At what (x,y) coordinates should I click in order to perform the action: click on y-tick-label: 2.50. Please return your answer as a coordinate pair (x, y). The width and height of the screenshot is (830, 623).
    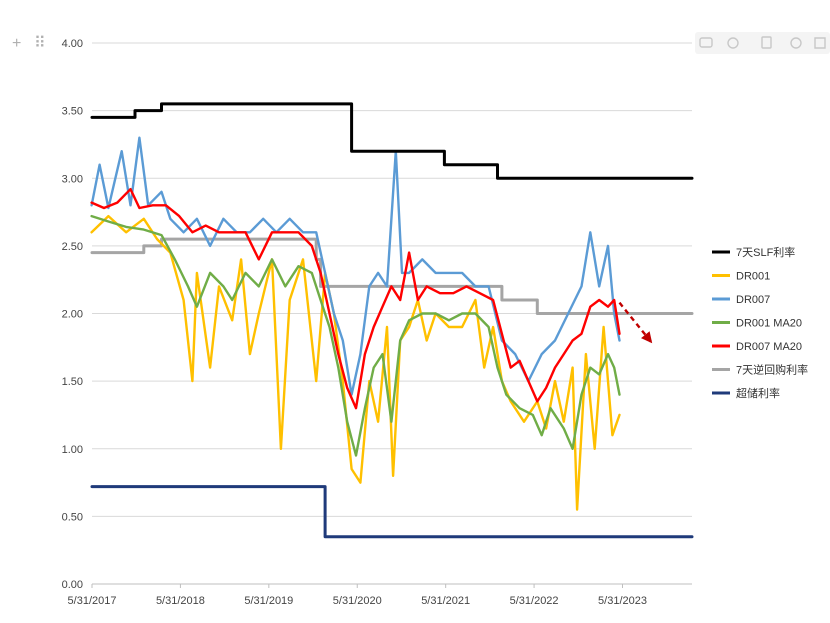
    Looking at the image, I should click on (72, 247).